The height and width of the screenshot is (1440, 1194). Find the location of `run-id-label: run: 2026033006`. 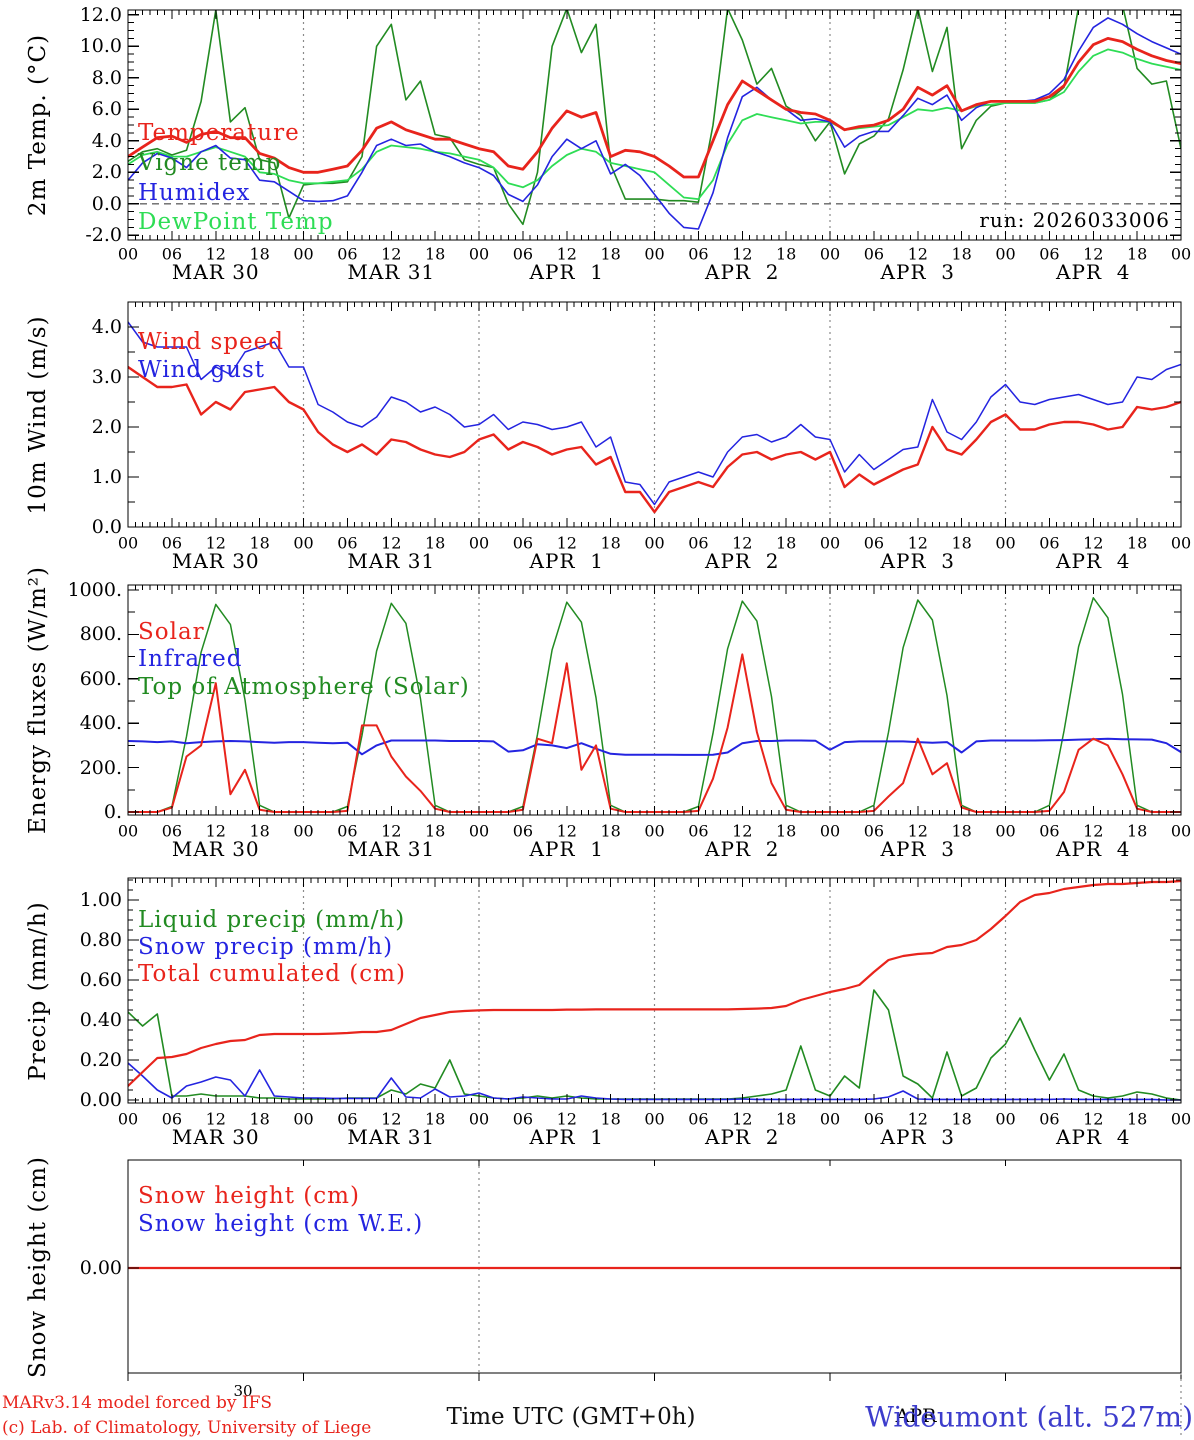

run-id-label: run: 2026033006 is located at coordinates (1074, 220).